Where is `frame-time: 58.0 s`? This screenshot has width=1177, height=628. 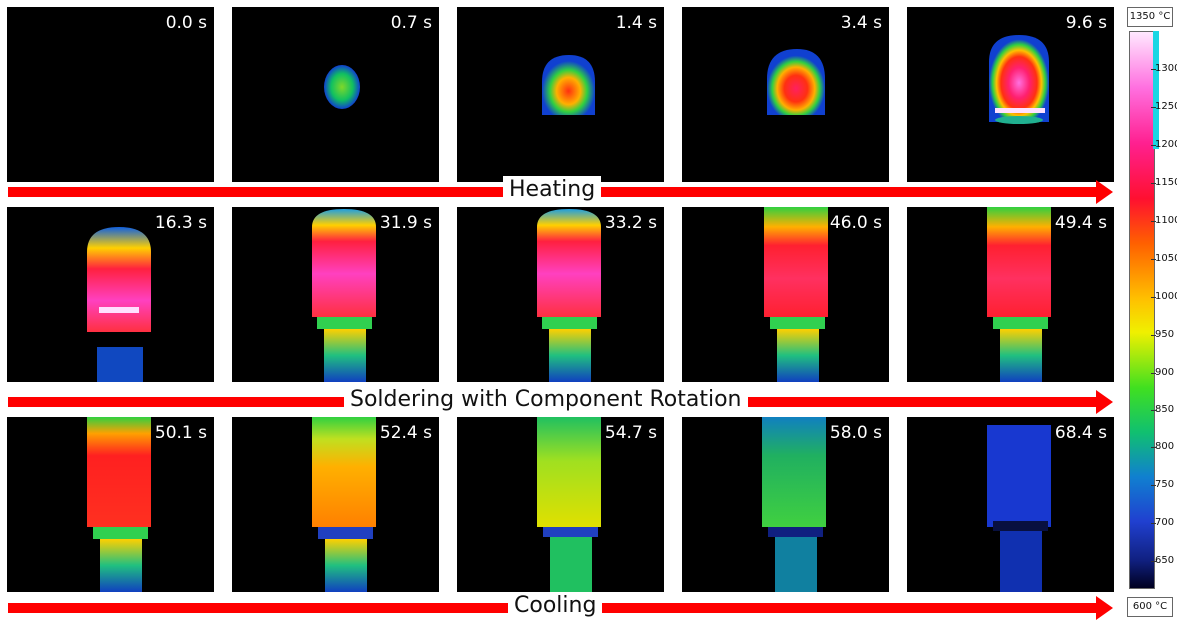 frame-time: 58.0 s is located at coordinates (855, 433).